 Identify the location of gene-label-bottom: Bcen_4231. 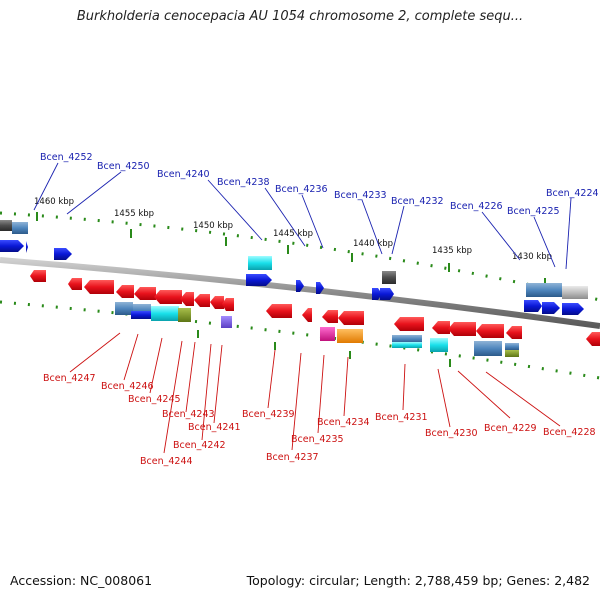
(401, 417).